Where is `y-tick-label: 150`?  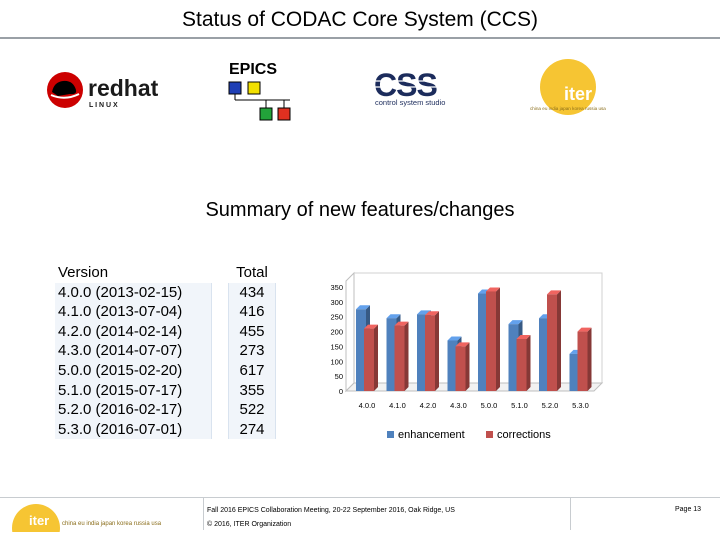 y-tick-label: 150 is located at coordinates (336, 346).